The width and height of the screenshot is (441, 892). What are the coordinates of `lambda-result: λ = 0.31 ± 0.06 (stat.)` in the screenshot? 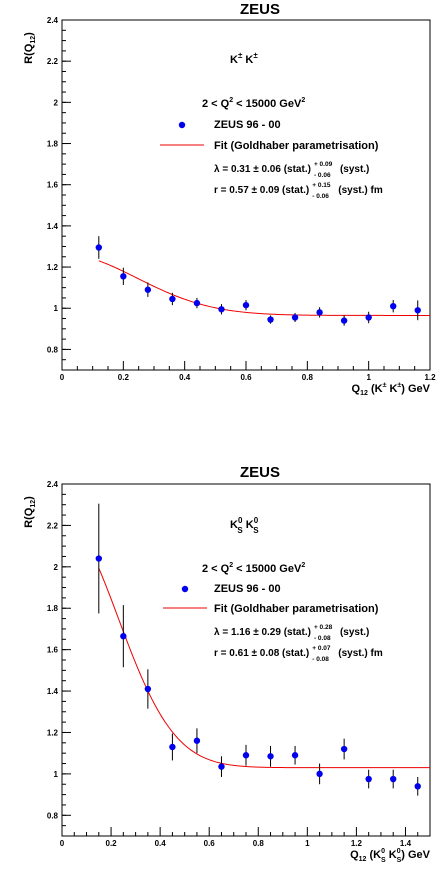 It's located at (262, 169).